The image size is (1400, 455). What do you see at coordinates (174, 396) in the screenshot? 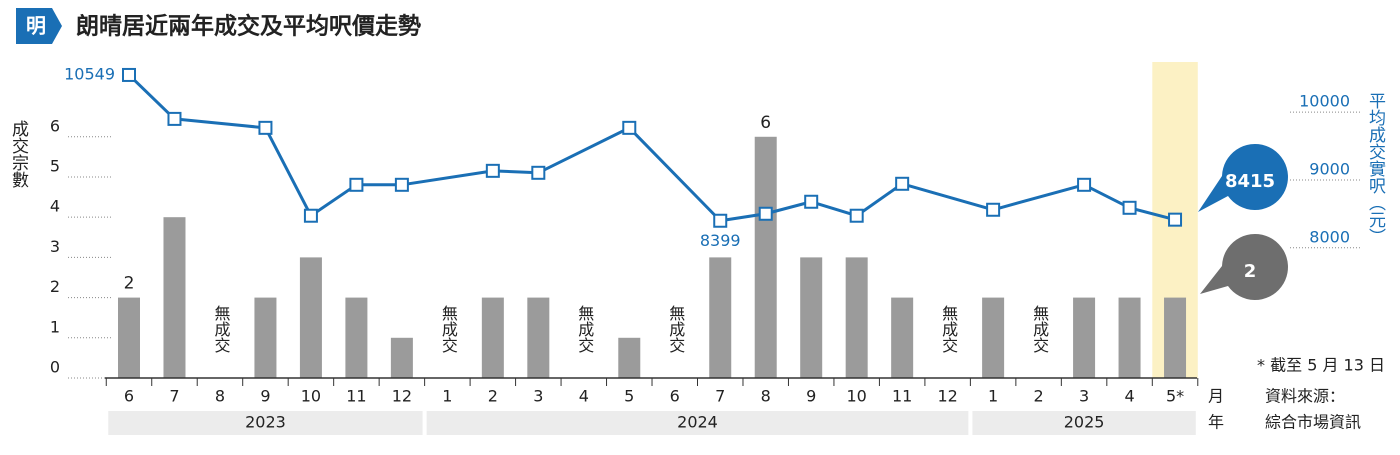
I see `x-tick-label: 7` at bounding box center [174, 396].